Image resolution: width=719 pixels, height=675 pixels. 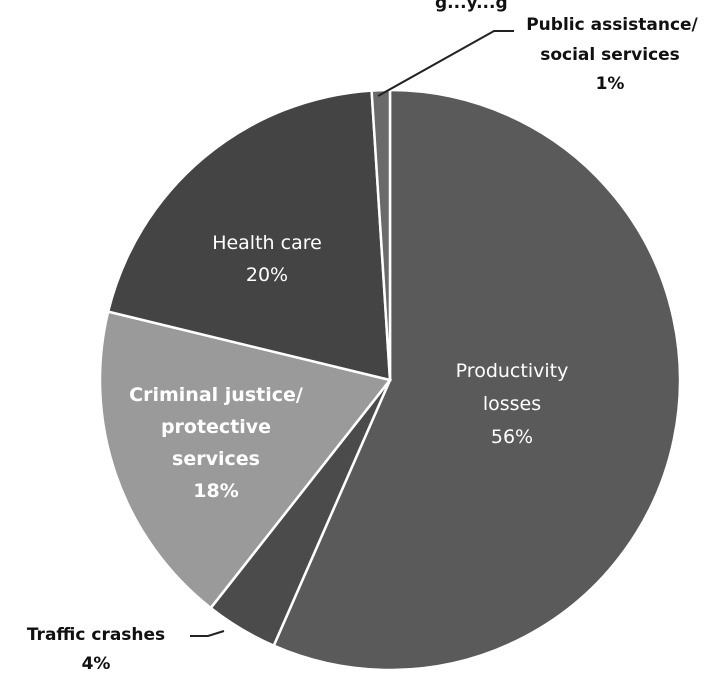 I want to click on label-productivity-line2: losses, so click(x=512, y=404).